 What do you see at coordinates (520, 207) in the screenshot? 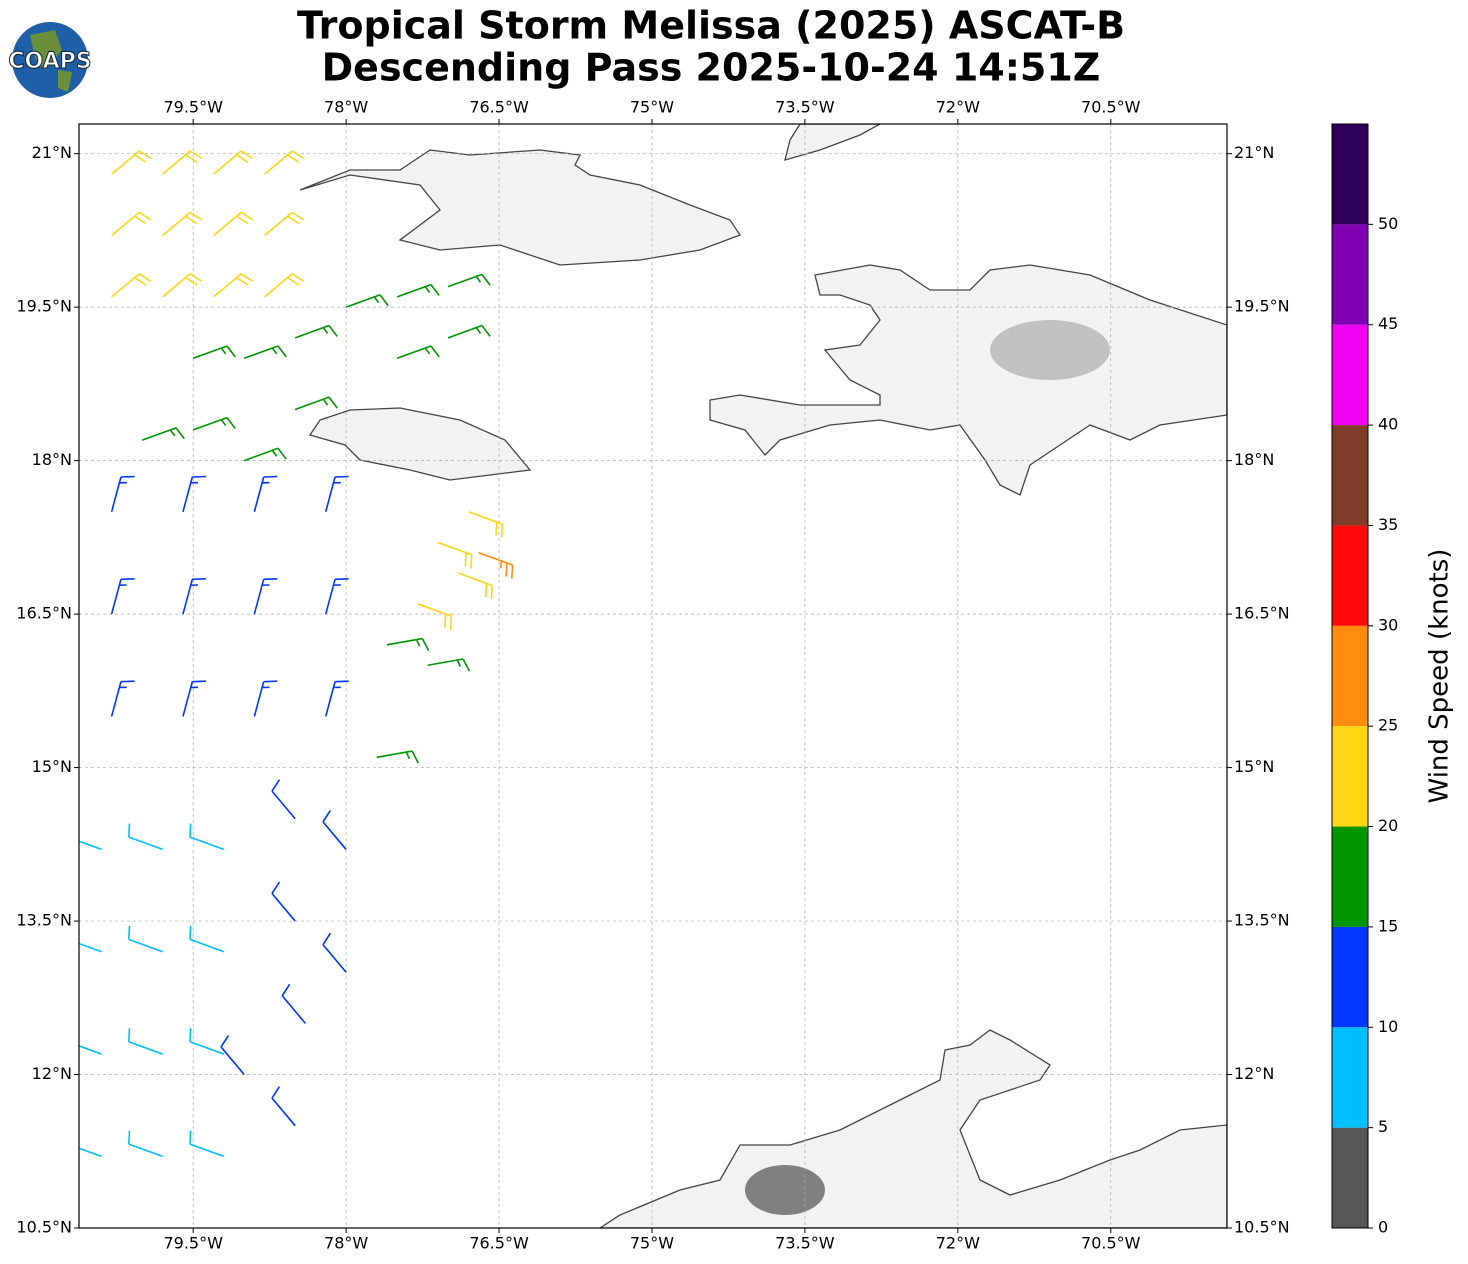
I see `cuba` at bounding box center [520, 207].